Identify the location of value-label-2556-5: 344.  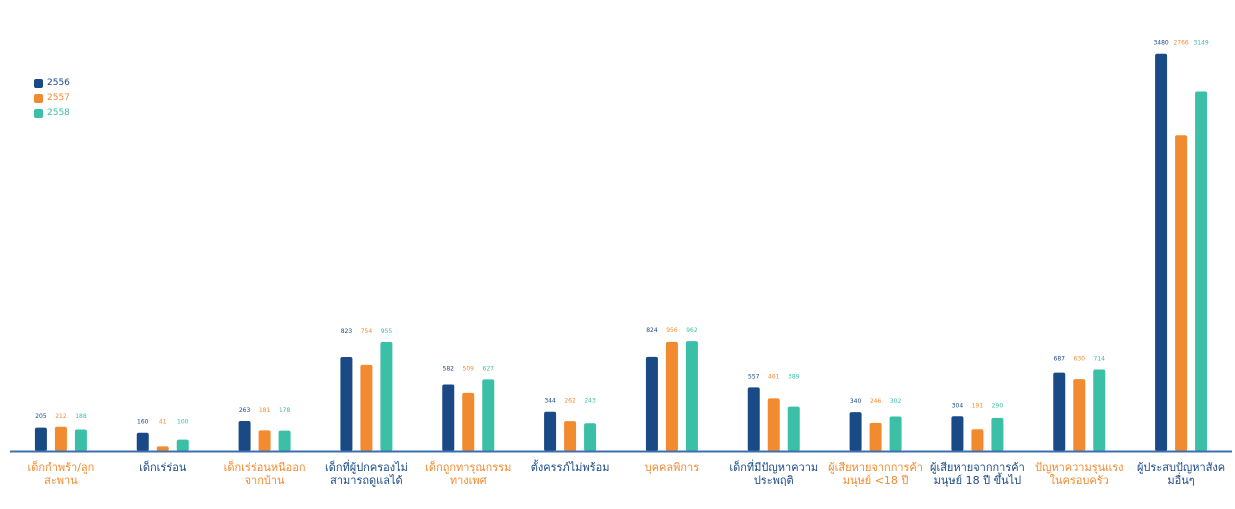
(550, 401).